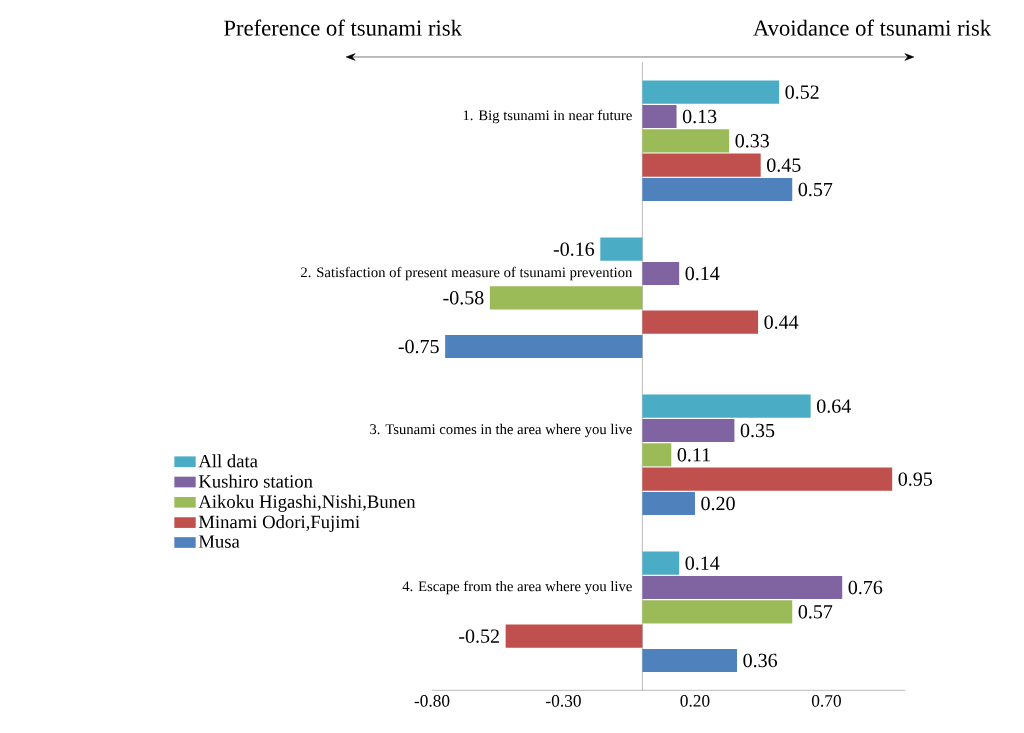 The width and height of the screenshot is (1024, 733). What do you see at coordinates (517, 587) in the screenshot?
I see `y-tick-label: 4. Escape from the area where you live` at bounding box center [517, 587].